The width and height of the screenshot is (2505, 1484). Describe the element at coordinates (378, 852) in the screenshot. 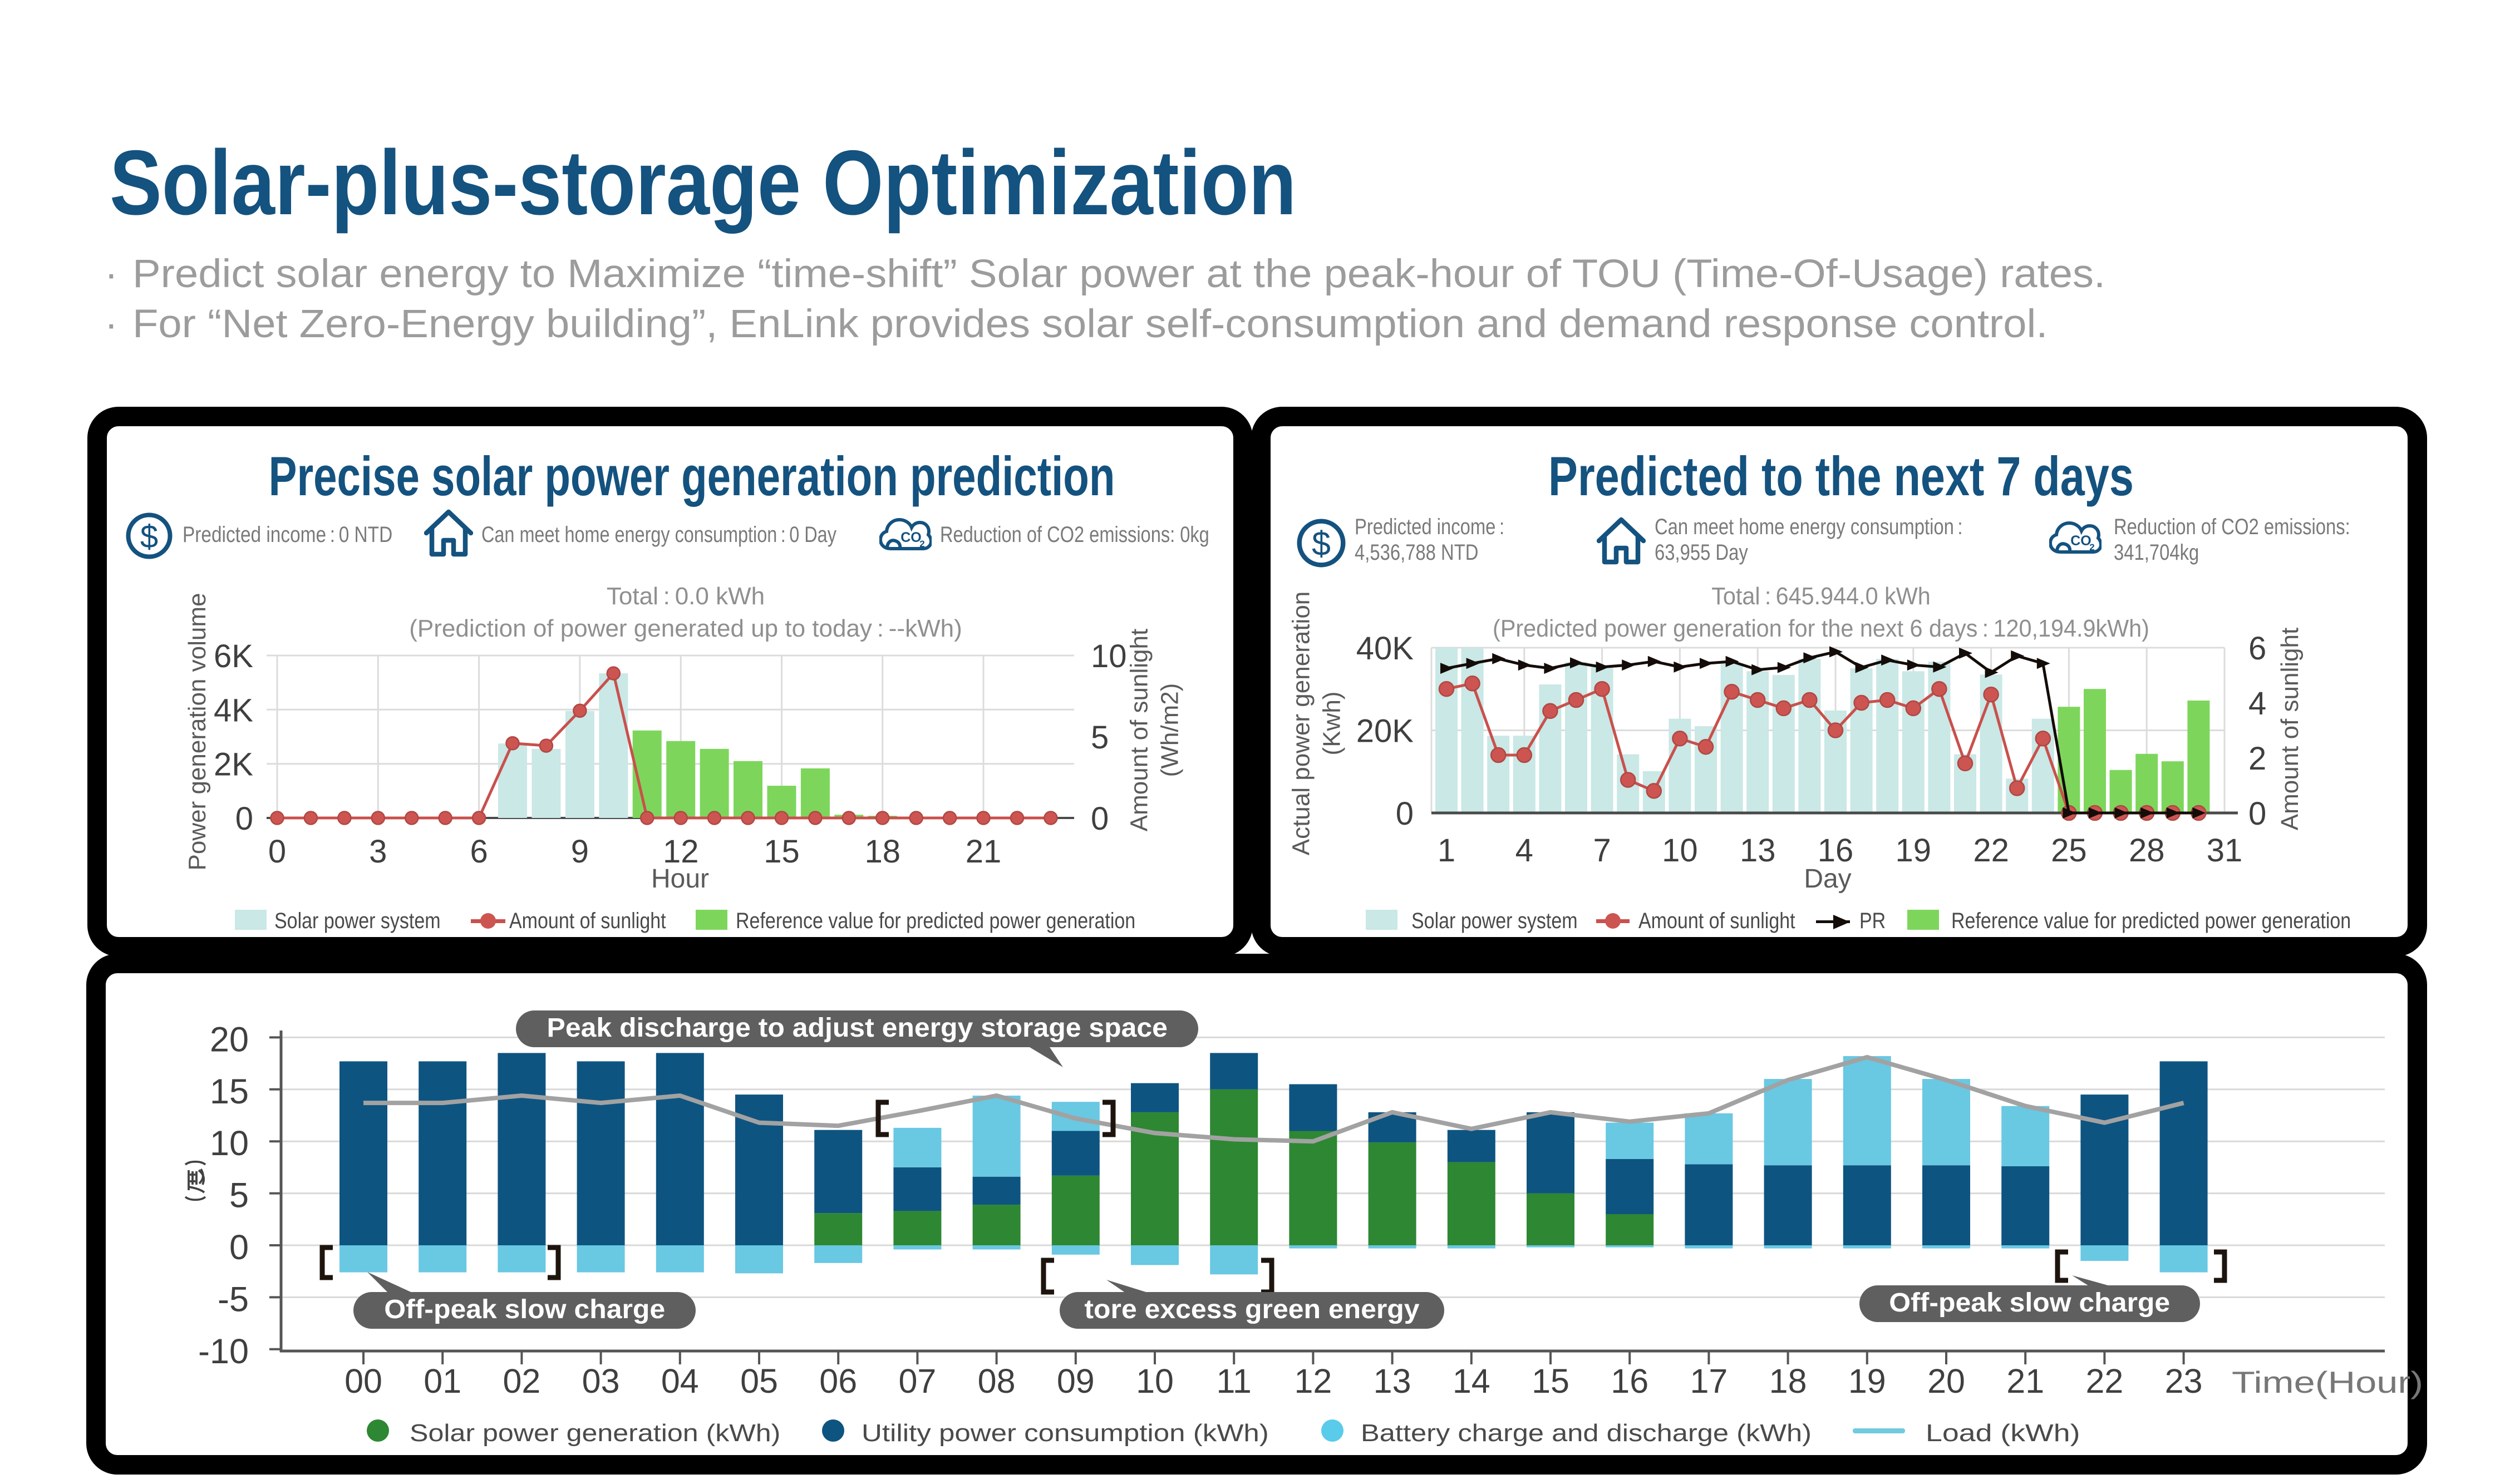

I see `svg-text: 3` at that location.